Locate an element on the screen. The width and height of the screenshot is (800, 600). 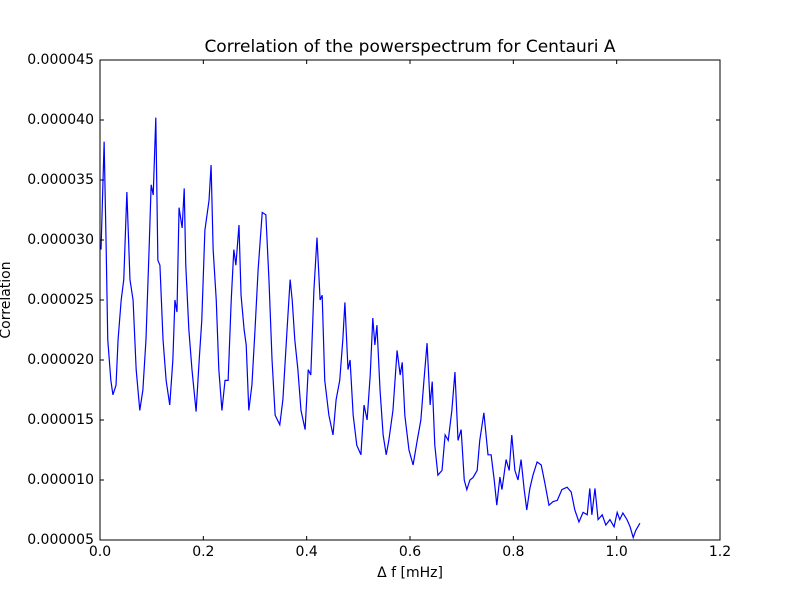
y-tick-label: 0.000045 is located at coordinates (60, 60).